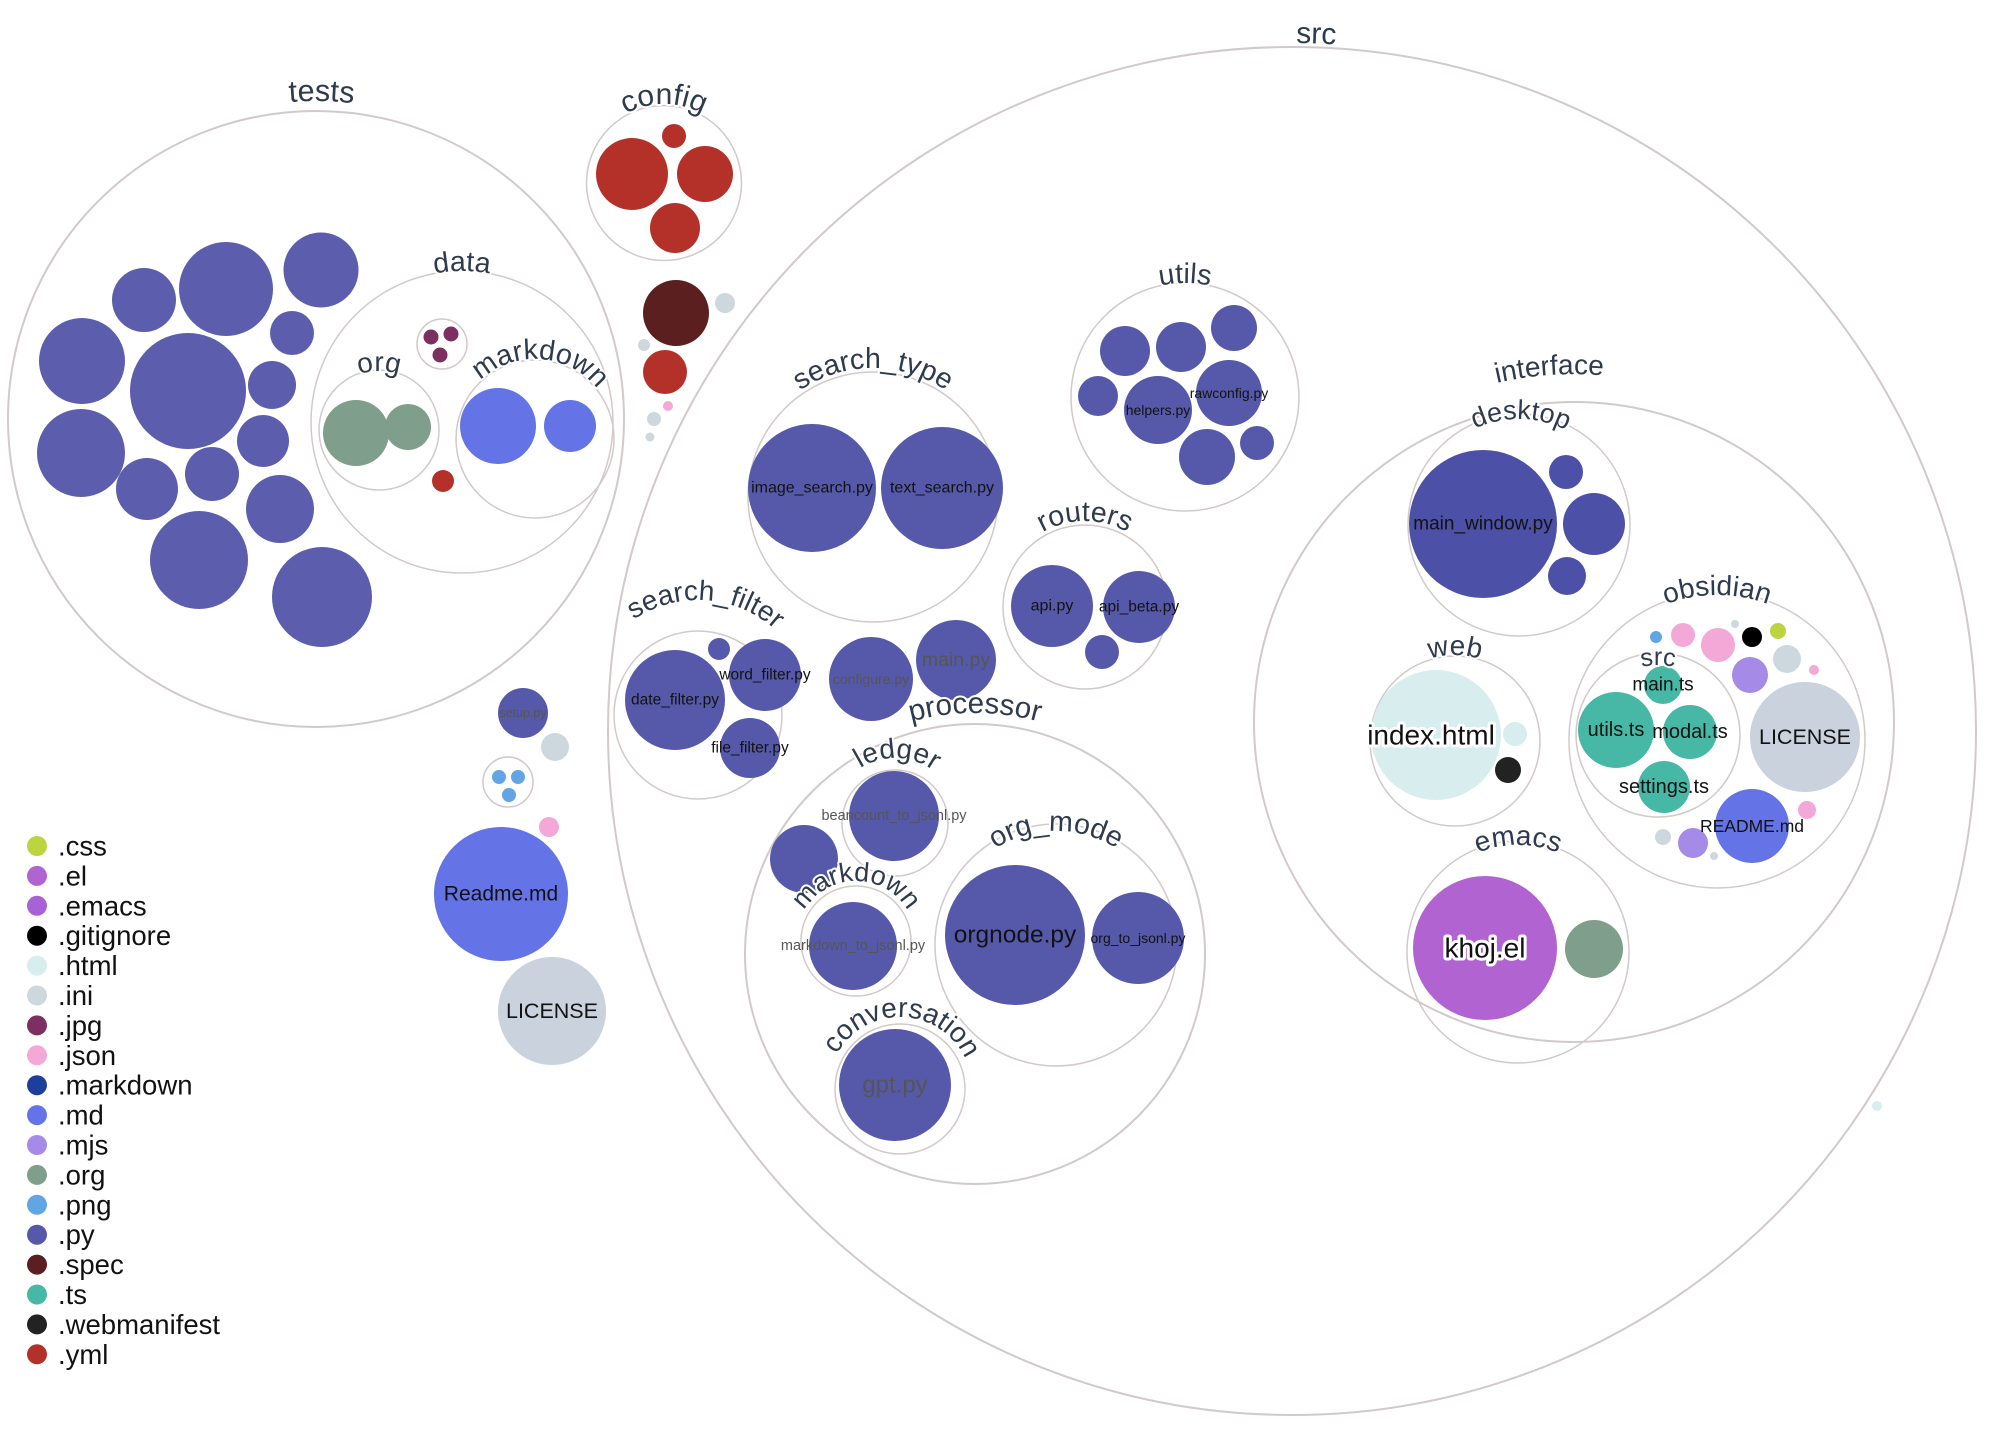 The image size is (1995, 1451). What do you see at coordinates (1485, 948) in the screenshot?
I see `svg-text: khoj.el` at bounding box center [1485, 948].